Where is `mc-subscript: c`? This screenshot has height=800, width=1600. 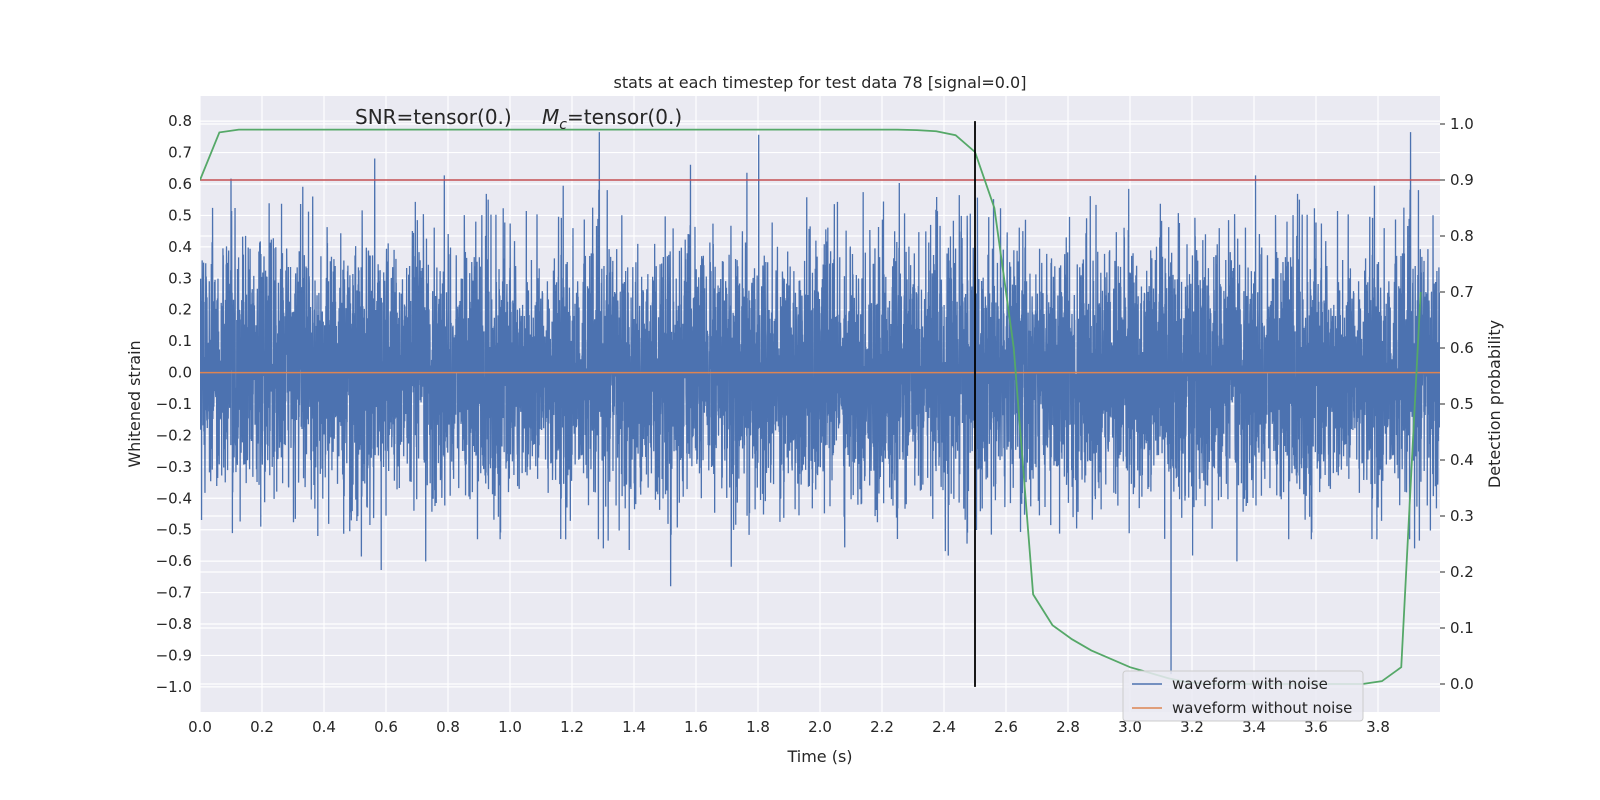 mc-subscript: c is located at coordinates (563, 125).